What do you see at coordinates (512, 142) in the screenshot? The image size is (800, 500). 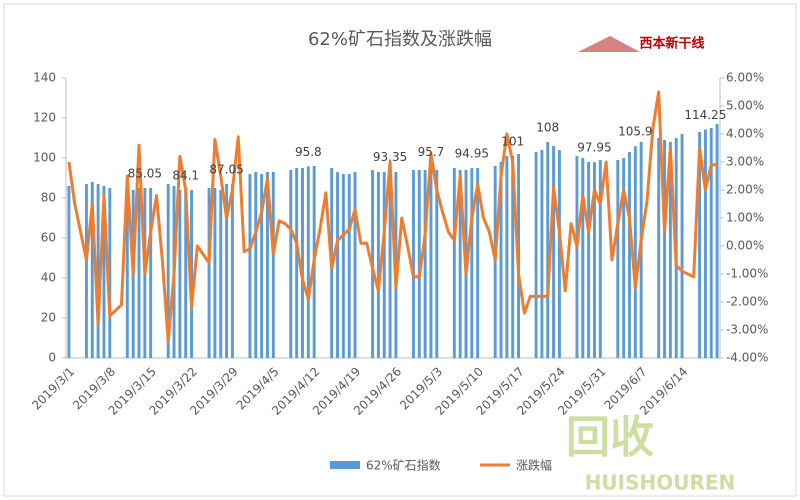 I see `value-label: 101` at bounding box center [512, 142].